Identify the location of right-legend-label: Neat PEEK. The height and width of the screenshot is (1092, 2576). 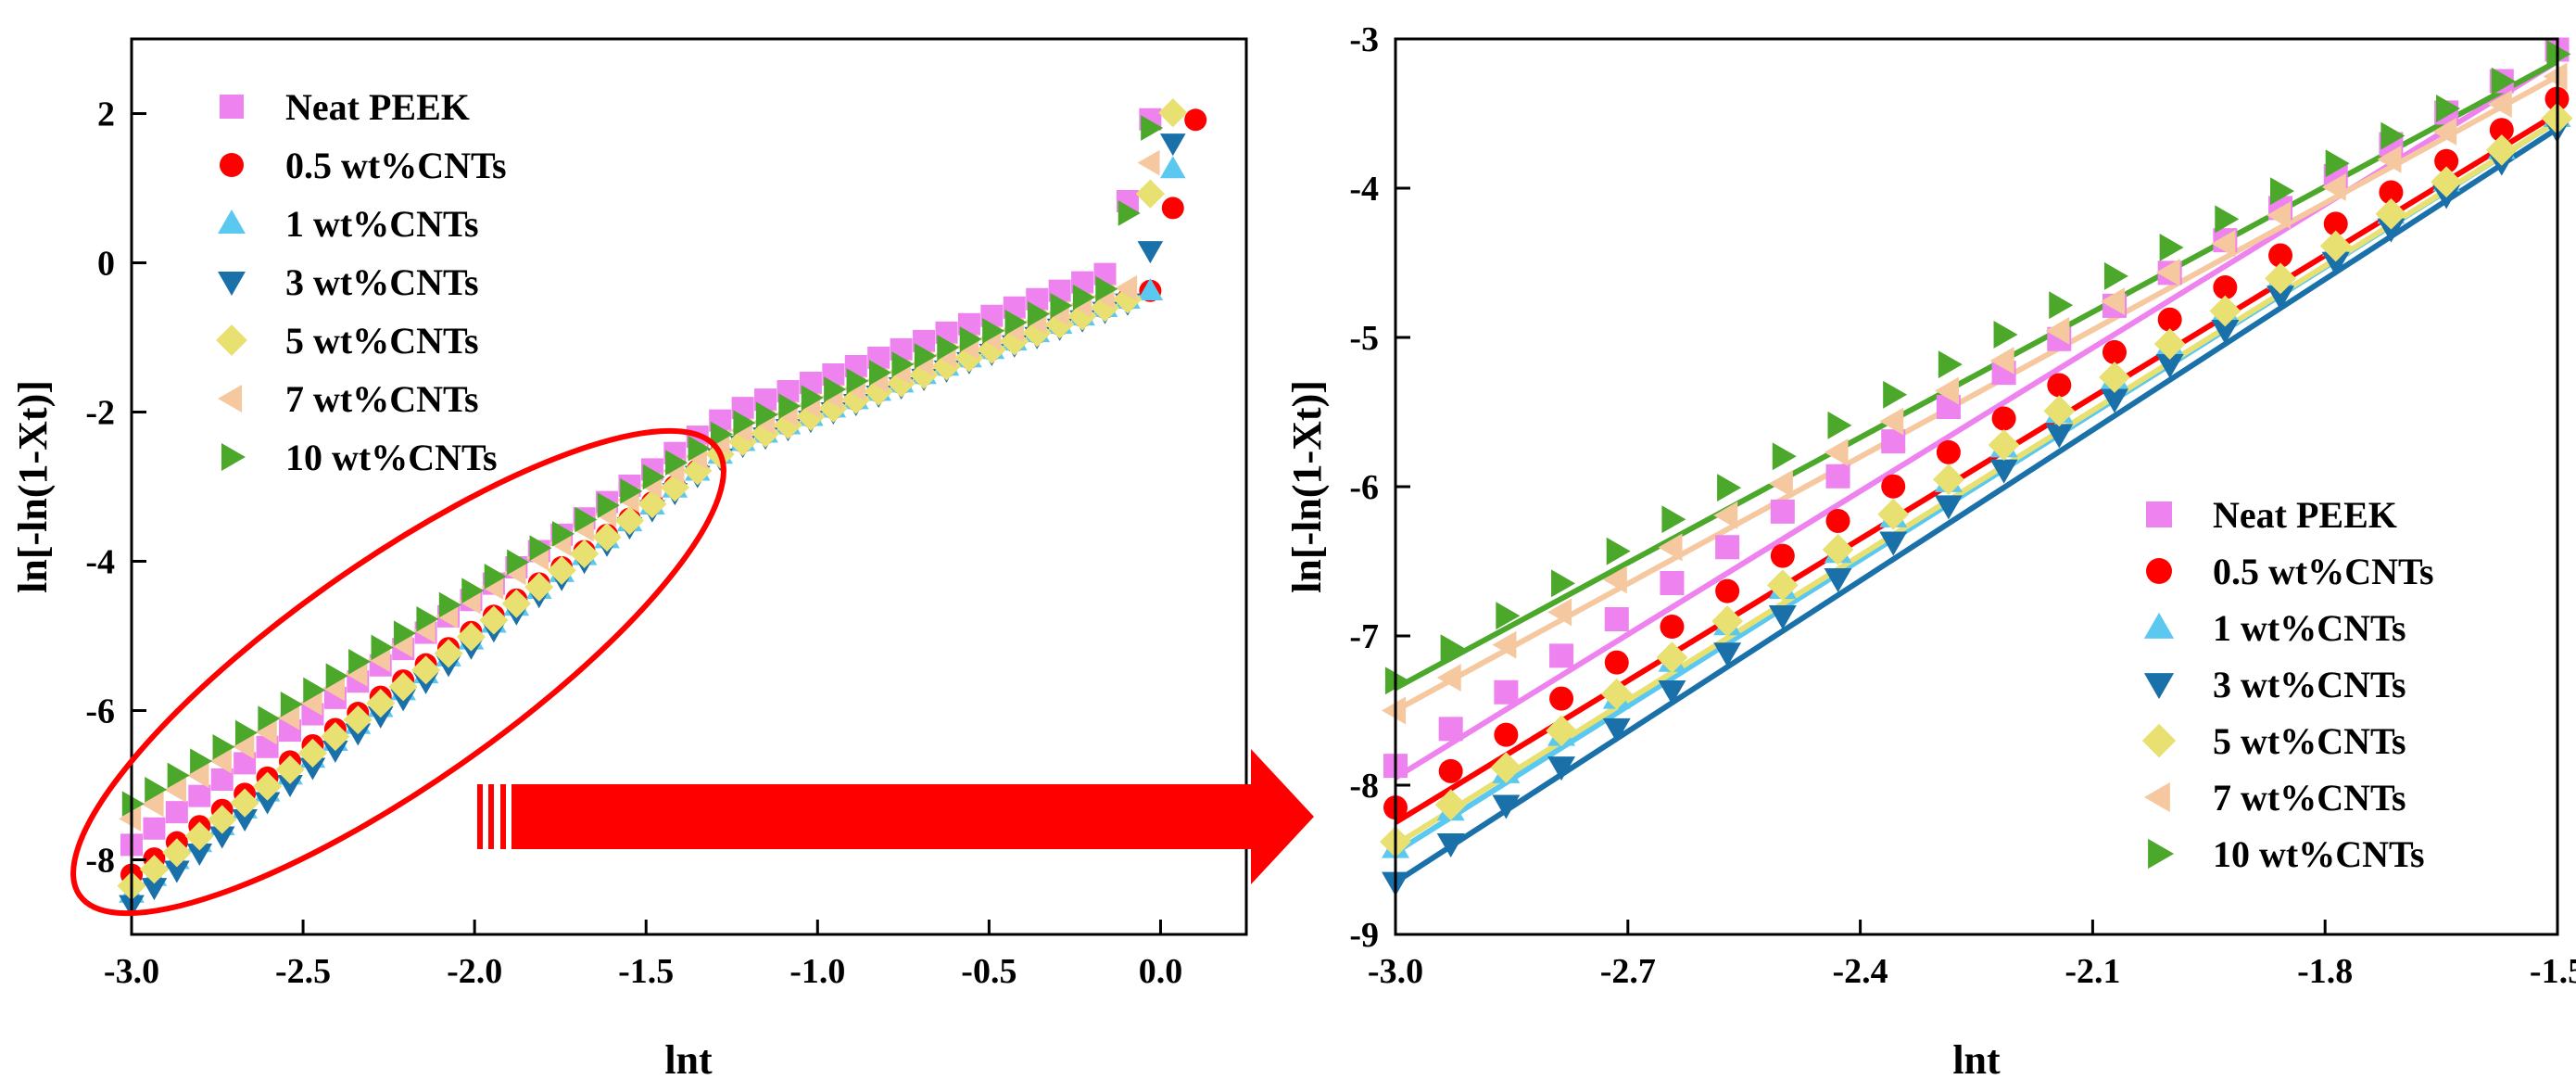
(2305, 515).